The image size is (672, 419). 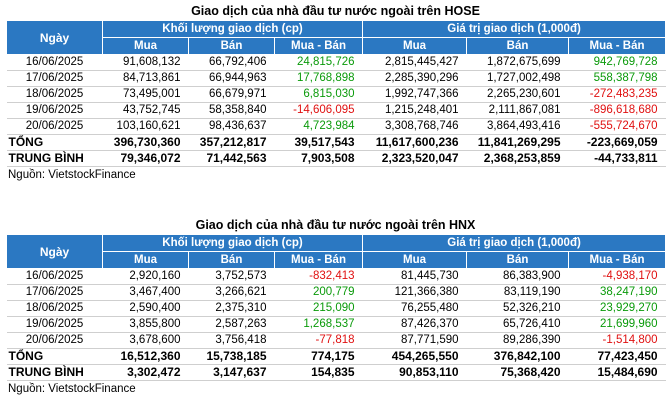 I want to click on total-val-sell-cell: 376,842,100, so click(x=517, y=356).